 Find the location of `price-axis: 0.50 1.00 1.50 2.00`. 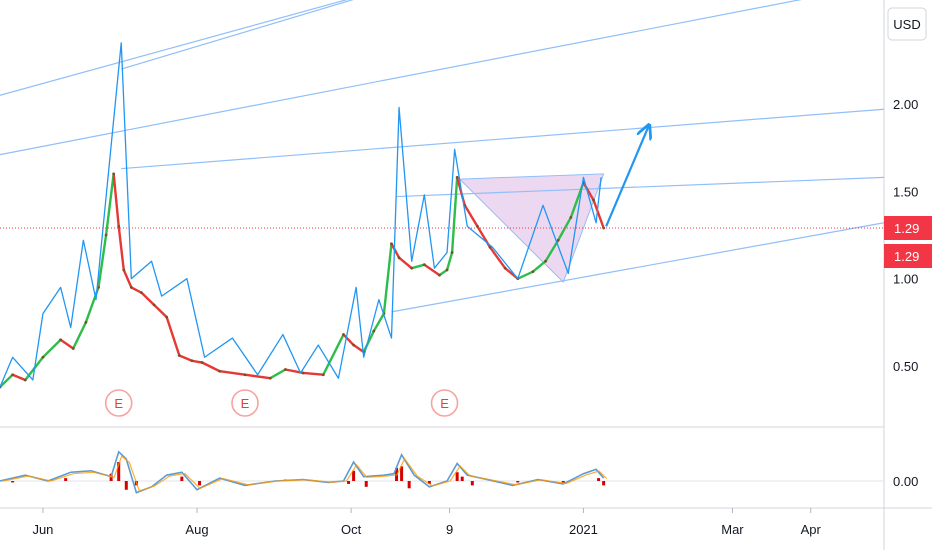

price-axis: 0.50 1.00 1.50 2.00 is located at coordinates (905, 235).